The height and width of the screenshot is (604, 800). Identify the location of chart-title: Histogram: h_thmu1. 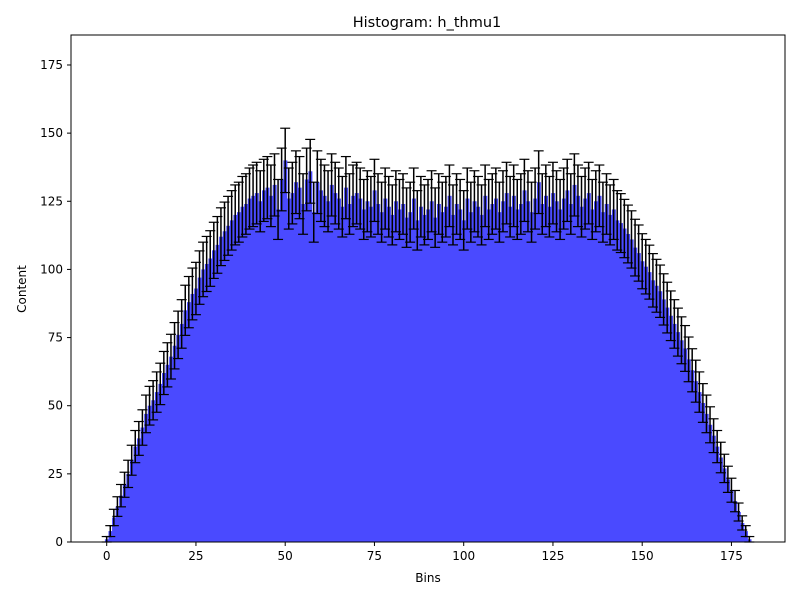
(427, 23).